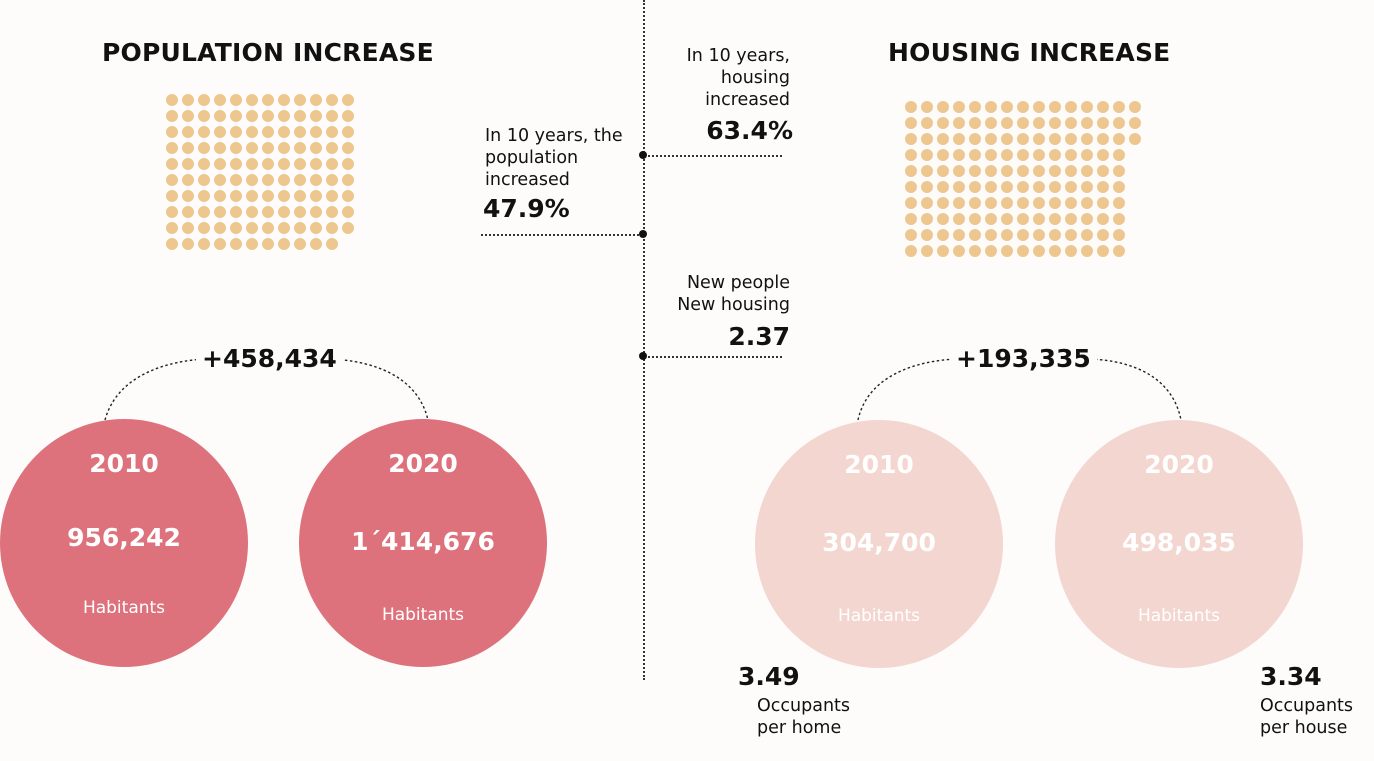 The width and height of the screenshot is (1374, 761). Describe the element at coordinates (644, 340) in the screenshot. I see `center-divider` at that location.